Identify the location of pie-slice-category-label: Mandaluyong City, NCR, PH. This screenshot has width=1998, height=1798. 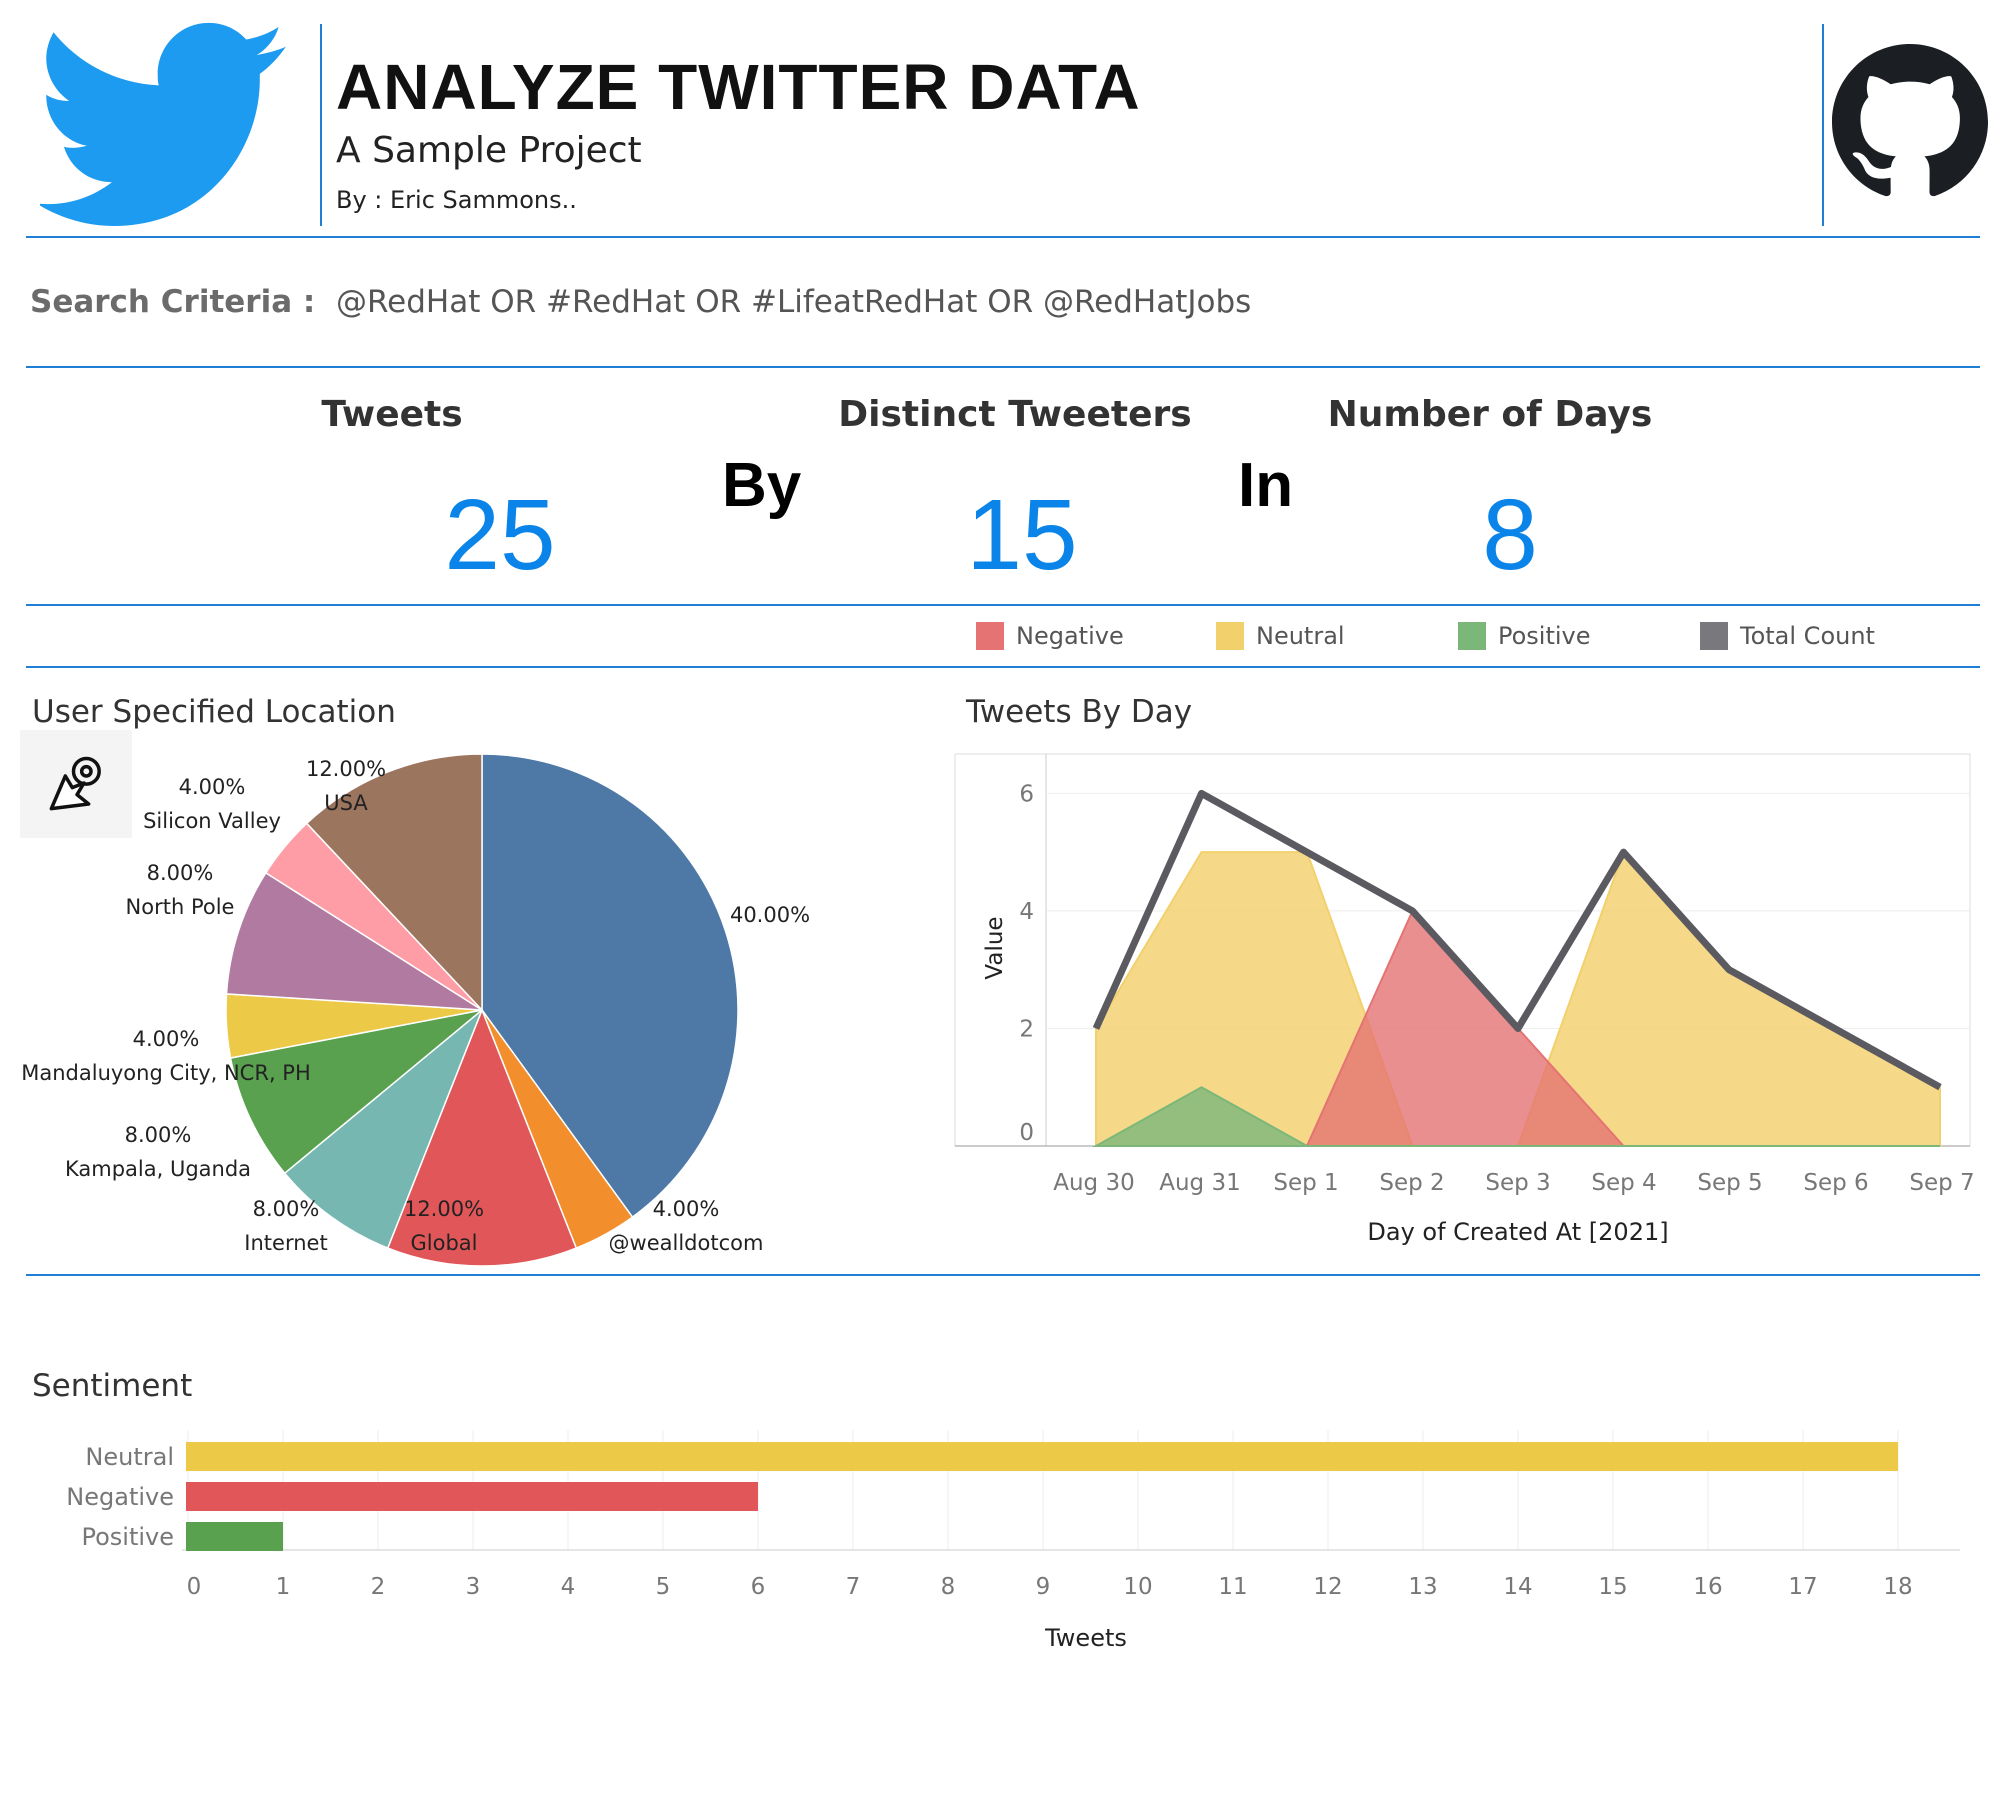
(166, 1073).